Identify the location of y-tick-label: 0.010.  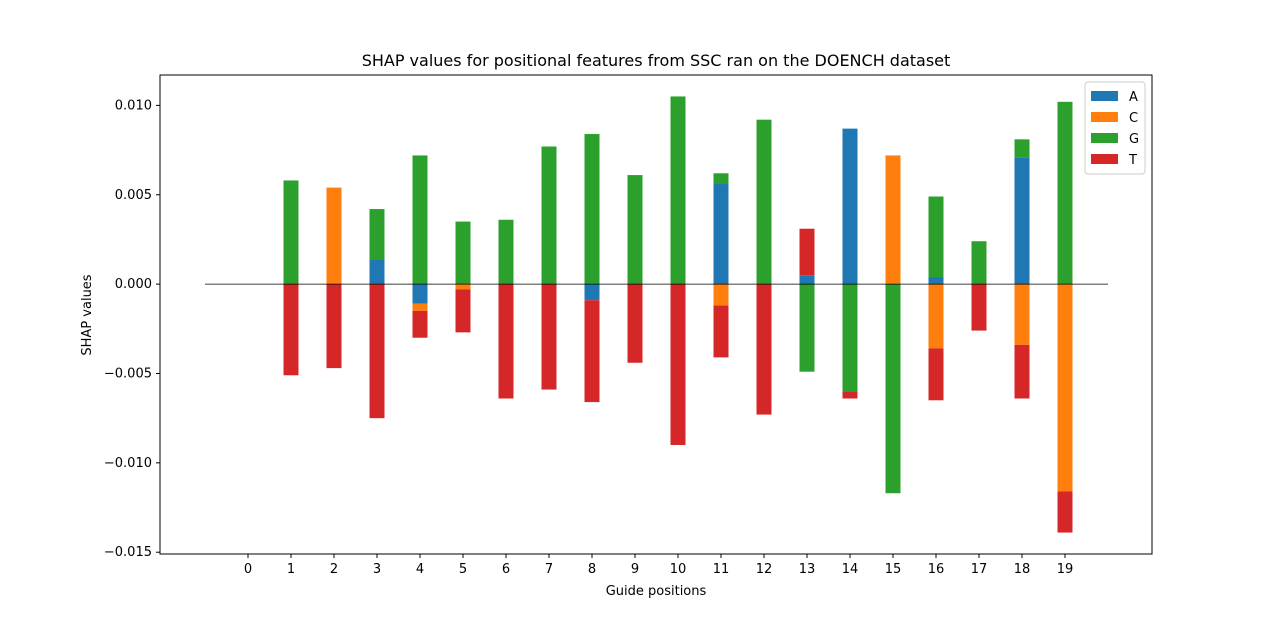
(133, 105).